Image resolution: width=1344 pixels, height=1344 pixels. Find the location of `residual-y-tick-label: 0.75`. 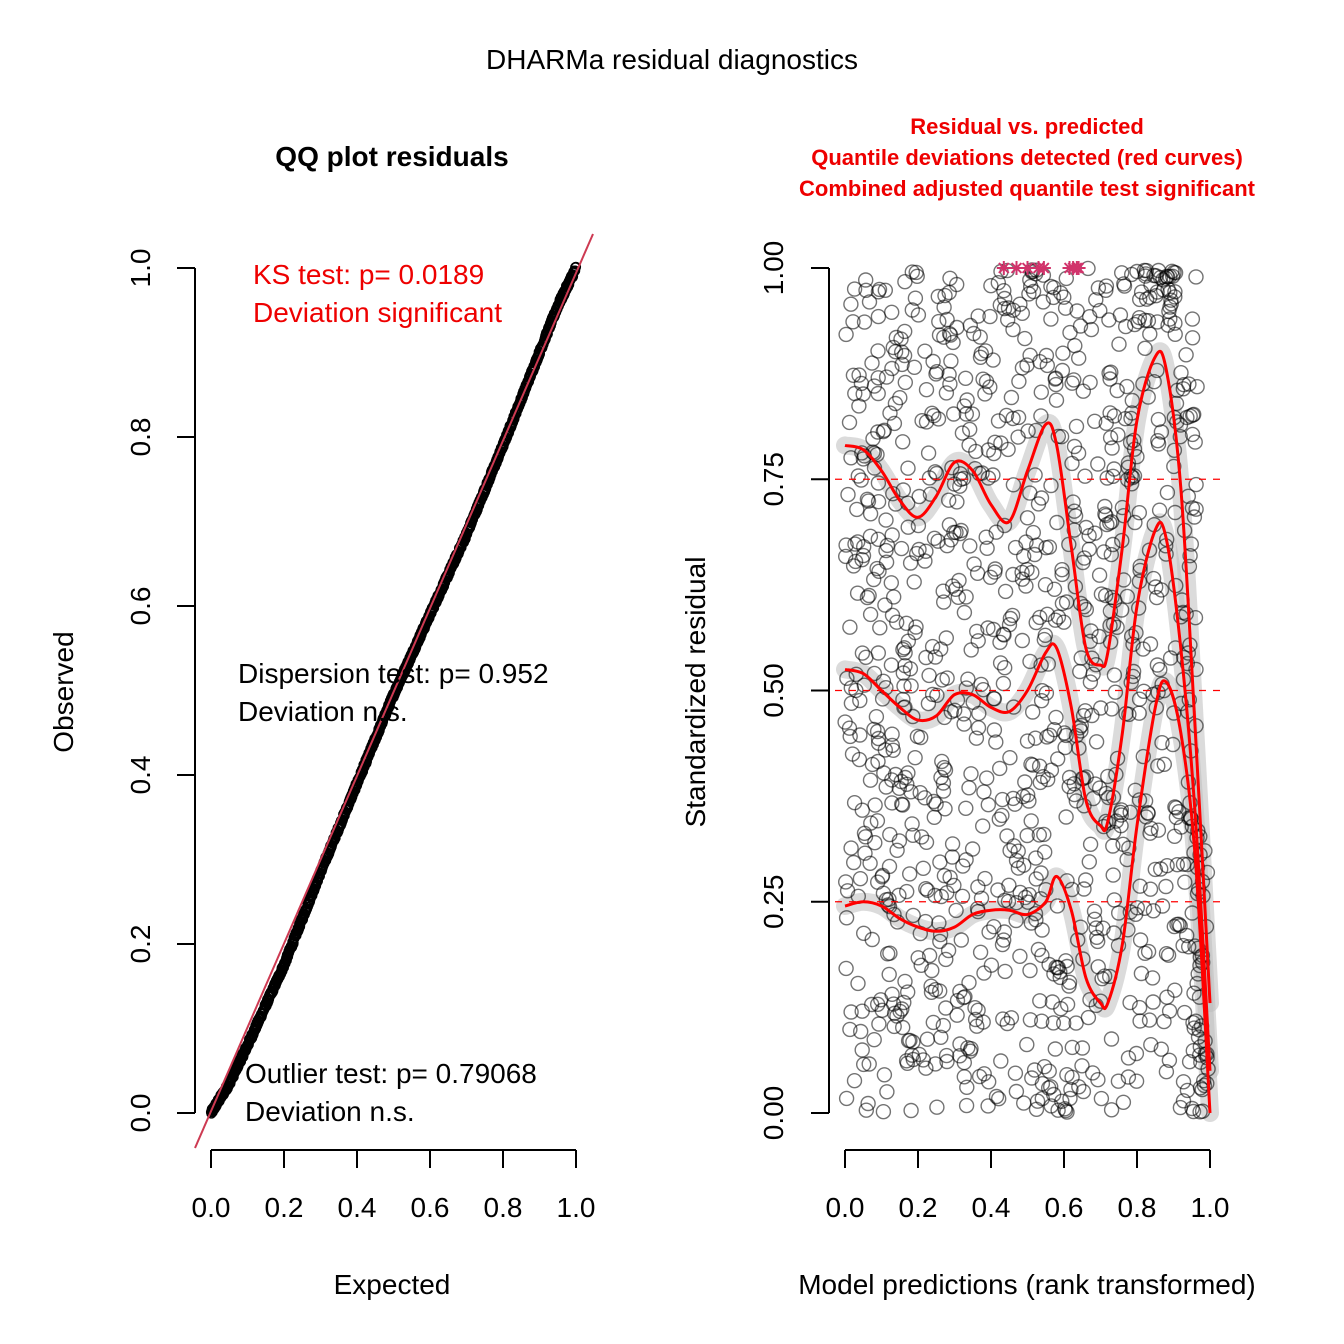

residual-y-tick-label: 0.75 is located at coordinates (773, 479).